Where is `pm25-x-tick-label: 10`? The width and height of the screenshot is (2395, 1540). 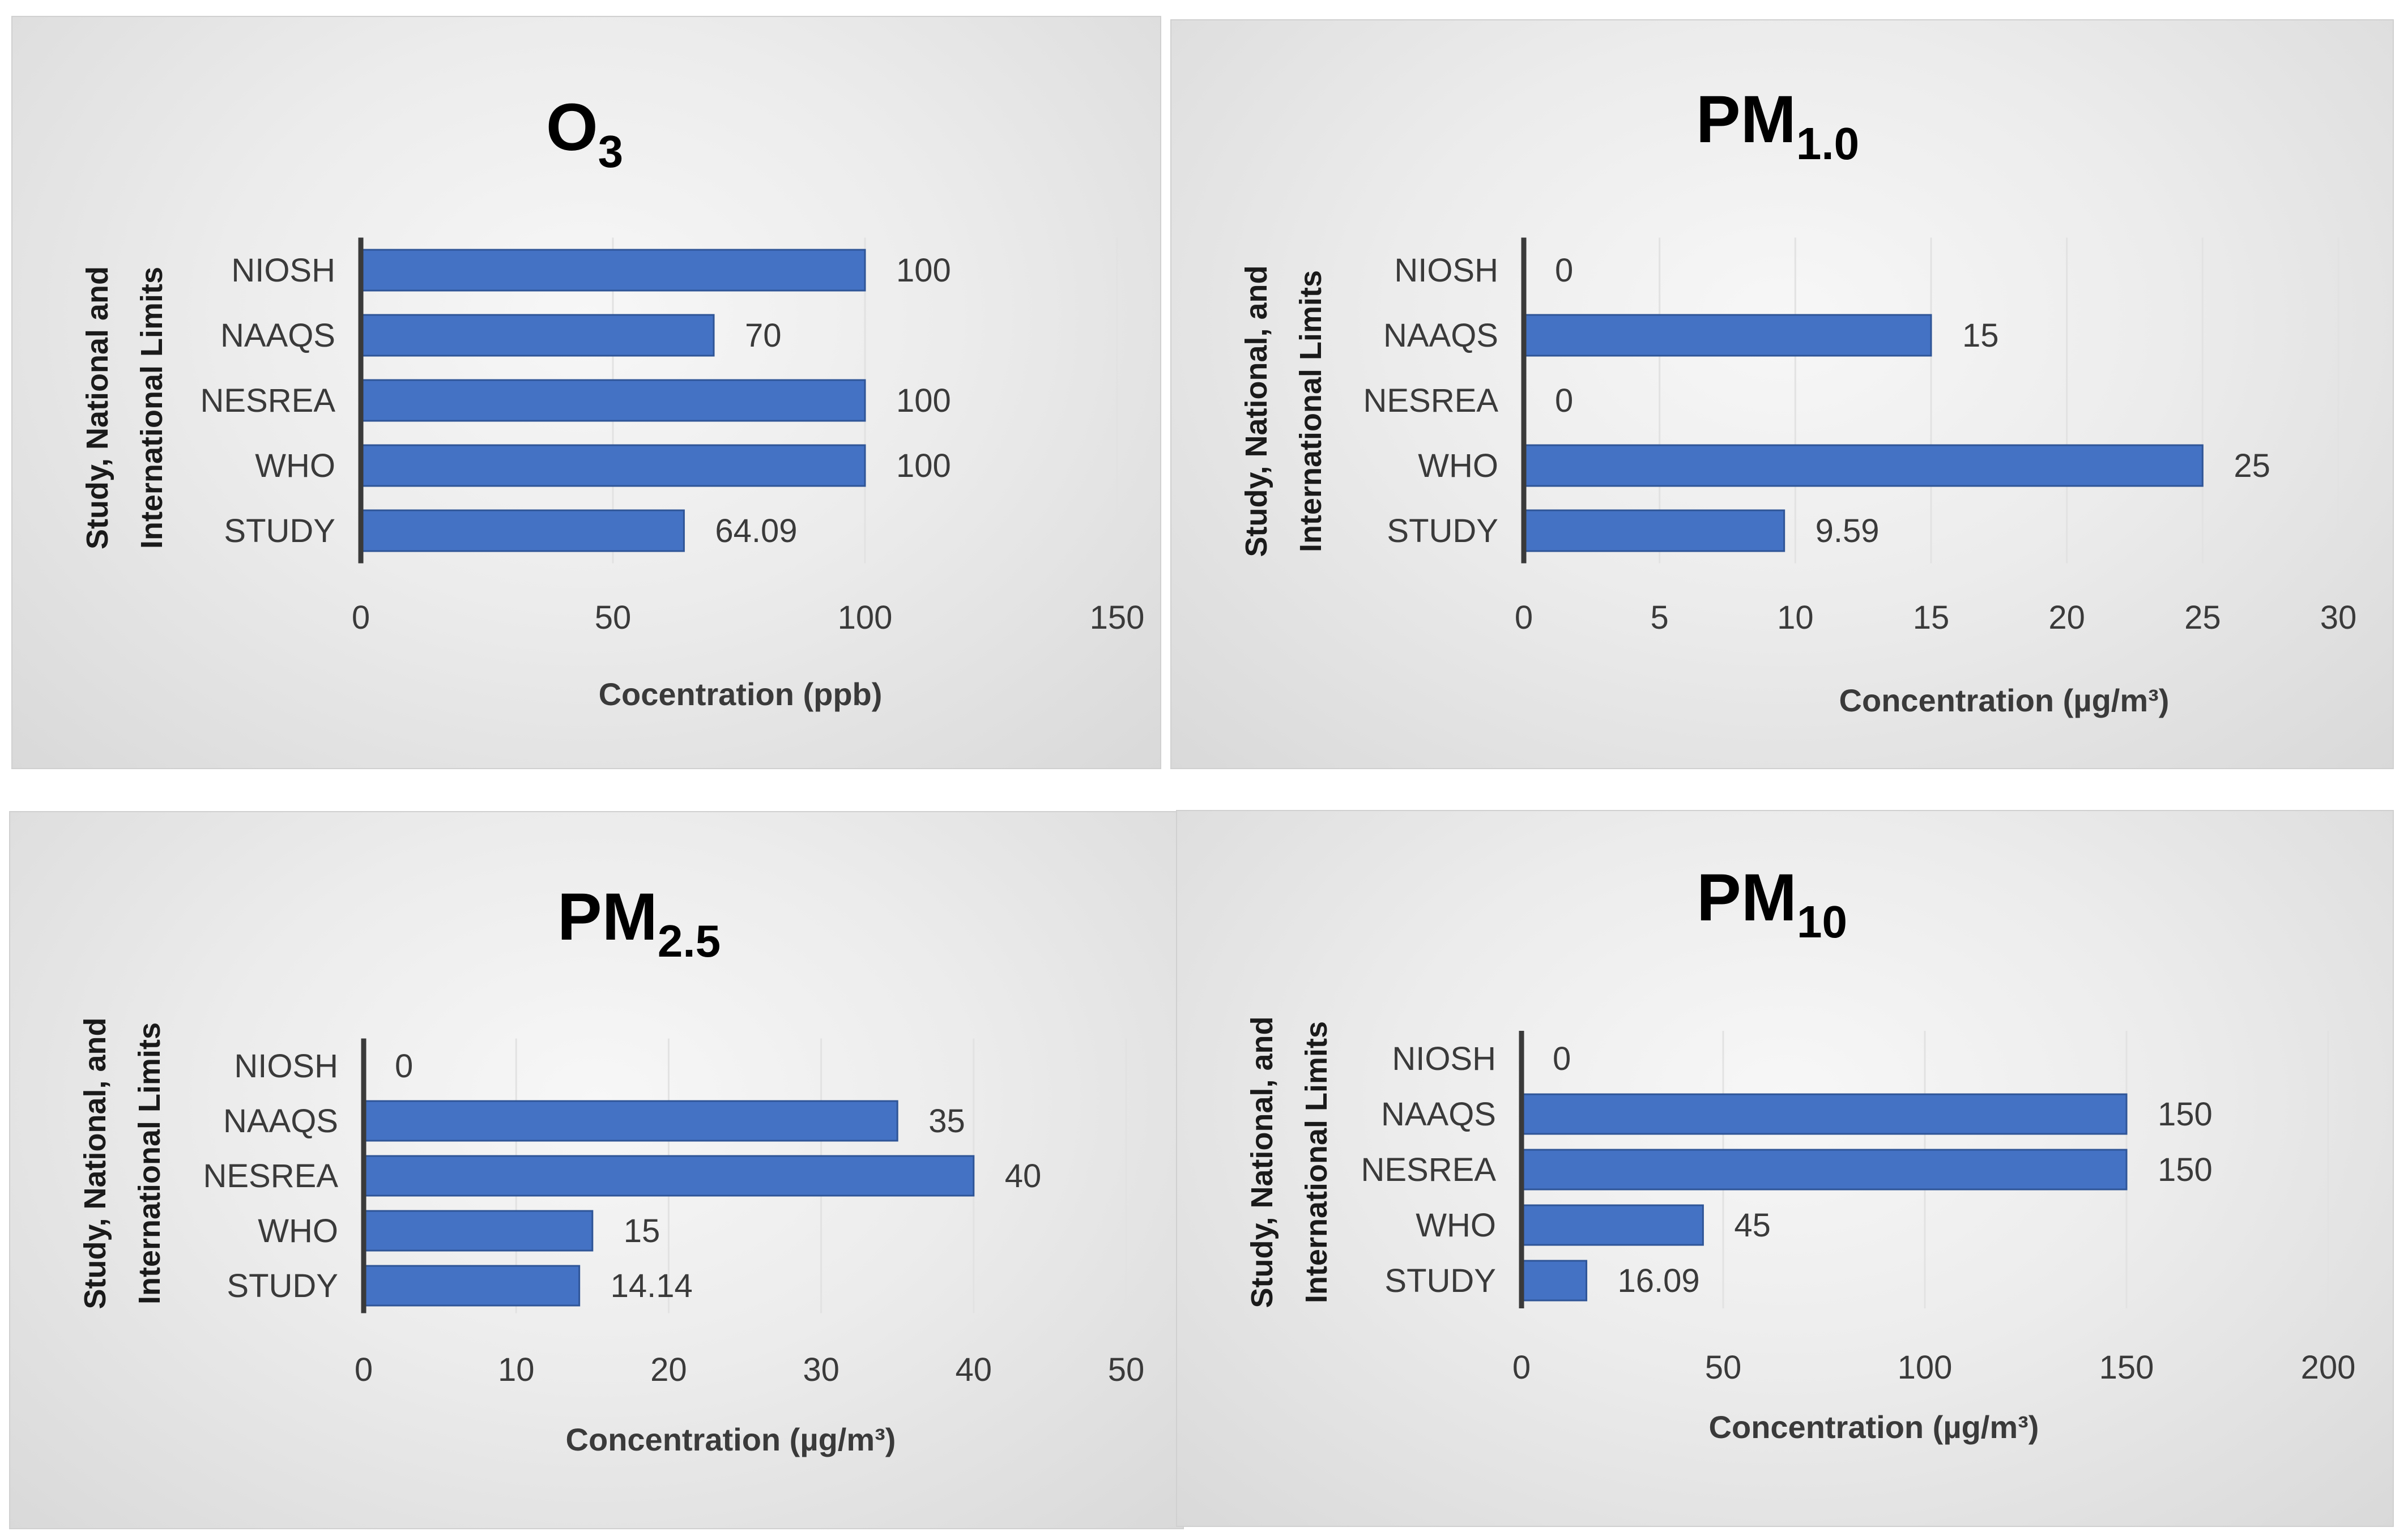 pm25-x-tick-label: 10 is located at coordinates (516, 1369).